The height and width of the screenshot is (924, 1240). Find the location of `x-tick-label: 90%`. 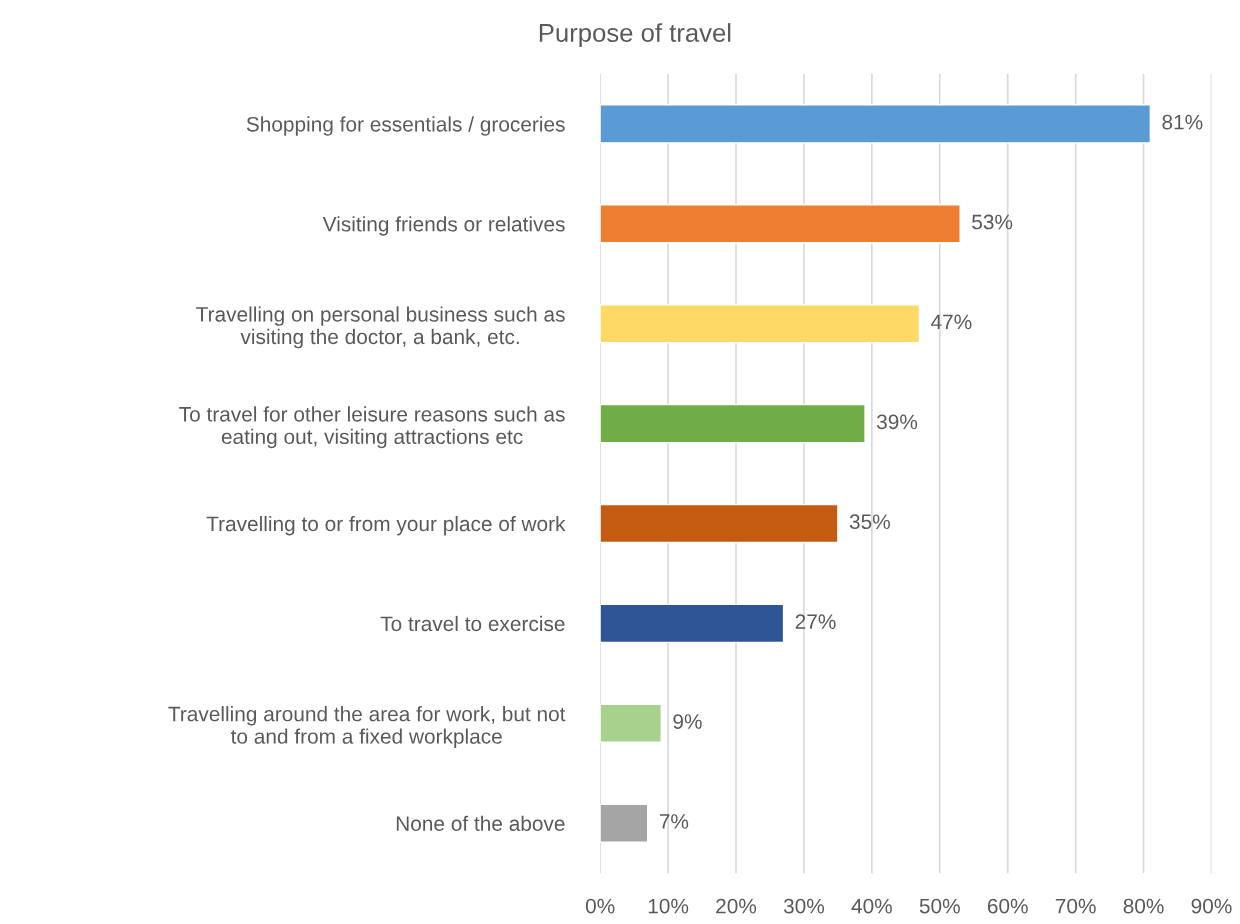

x-tick-label: 90% is located at coordinates (1211, 906).